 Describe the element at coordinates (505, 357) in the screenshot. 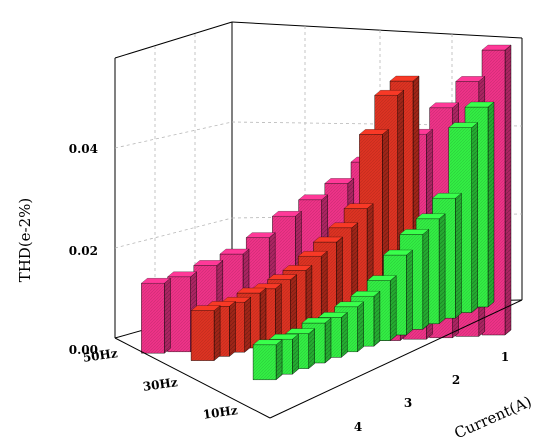

I see `current-tick-label: 1` at that location.